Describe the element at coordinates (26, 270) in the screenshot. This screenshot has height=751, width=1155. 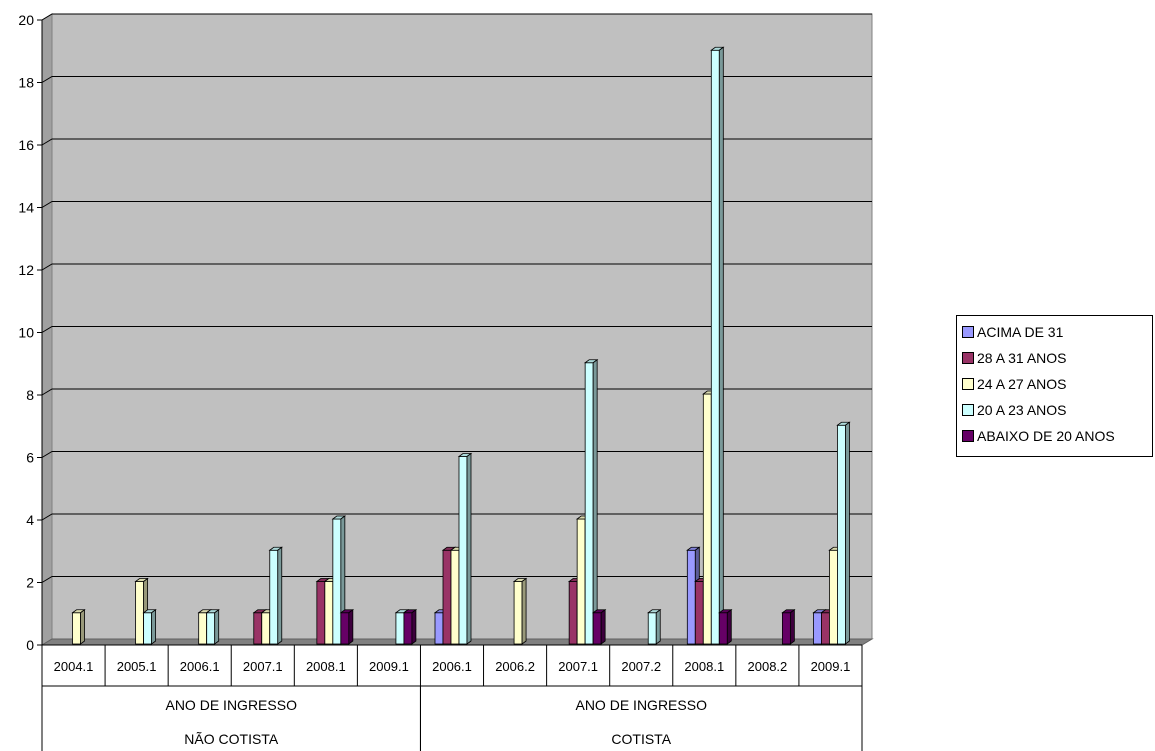
I see `y-tick-label: 12` at that location.